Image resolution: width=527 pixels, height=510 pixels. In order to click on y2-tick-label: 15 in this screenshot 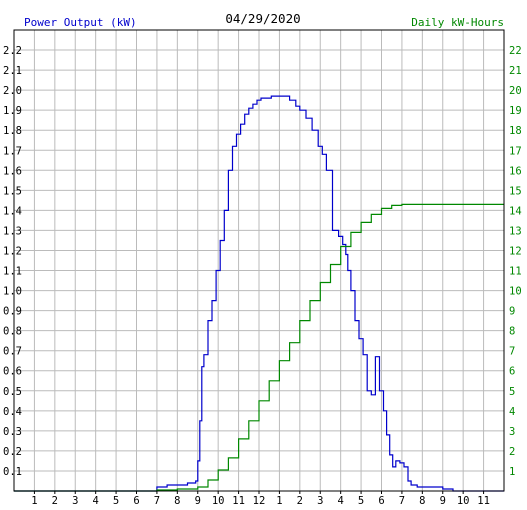, I will do `click(515, 191)`.